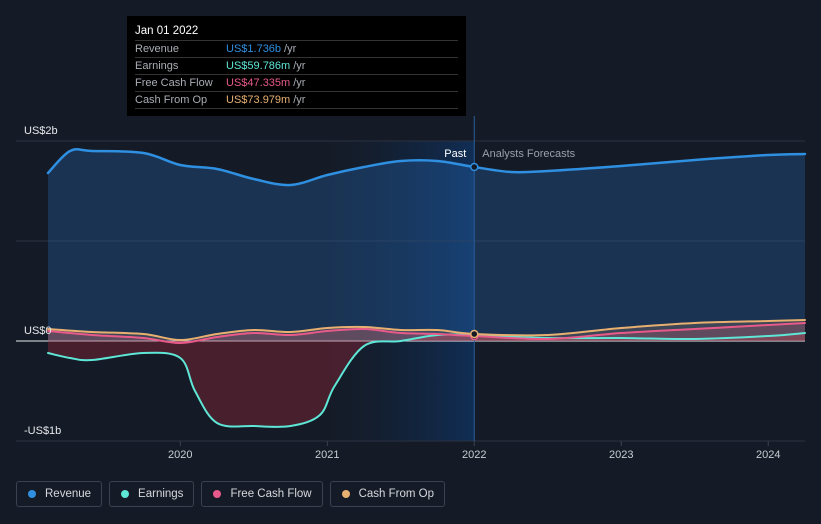  I want to click on tooltip-row-free-cash-flow: Free Cash Flow US$47.335m /yr, so click(296, 83).